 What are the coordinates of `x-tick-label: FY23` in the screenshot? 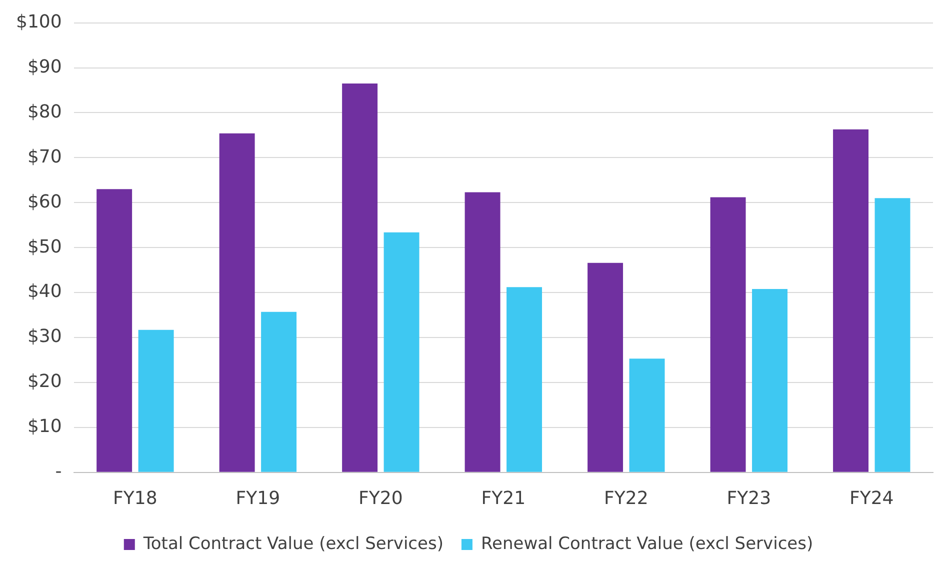 It's located at (749, 498).